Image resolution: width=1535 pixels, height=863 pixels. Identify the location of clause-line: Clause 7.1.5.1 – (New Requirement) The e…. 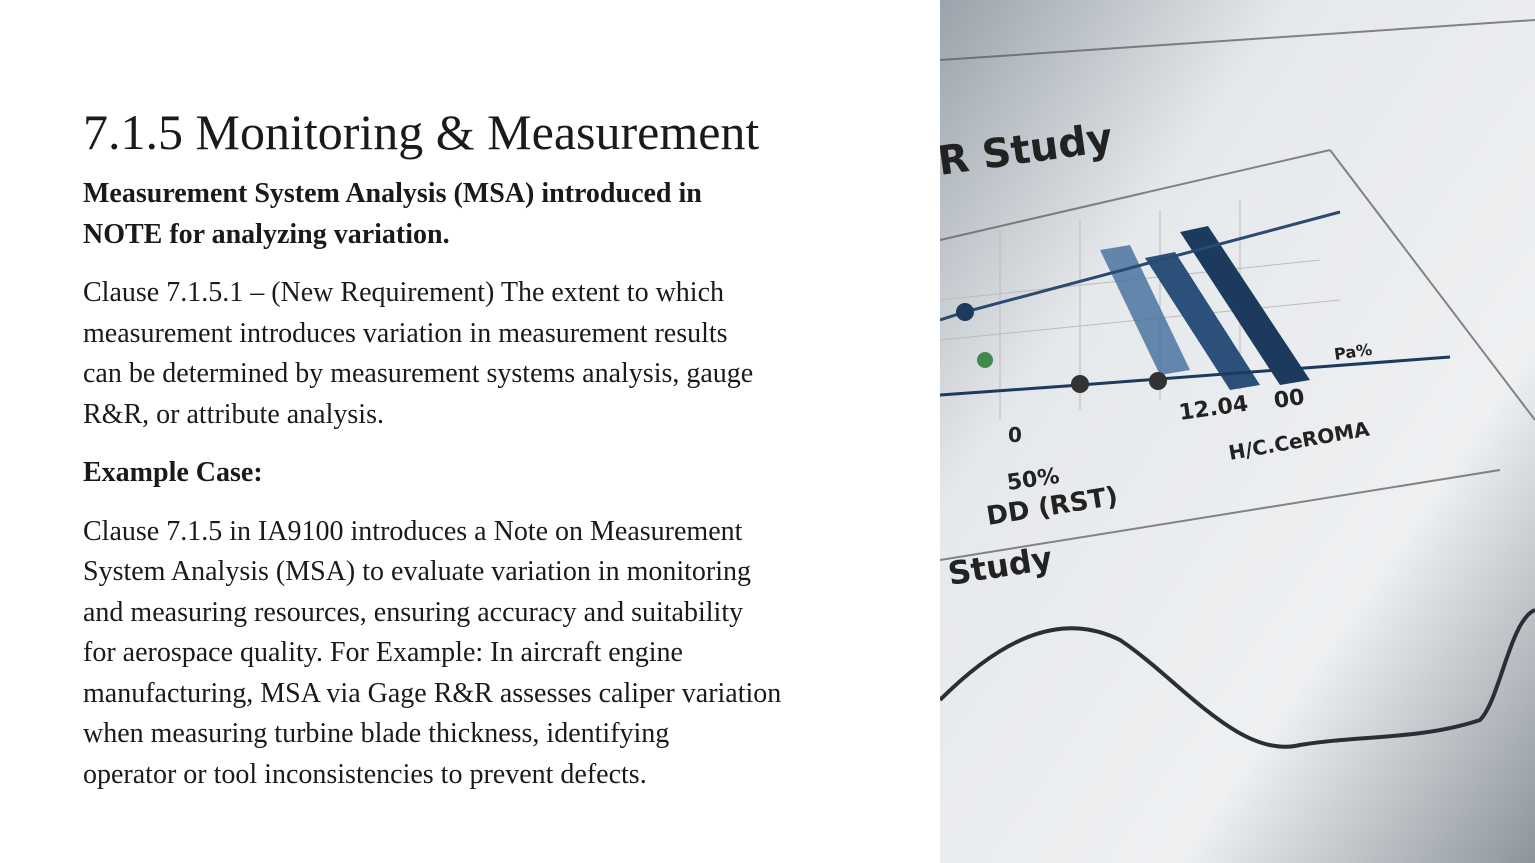
(403, 292).